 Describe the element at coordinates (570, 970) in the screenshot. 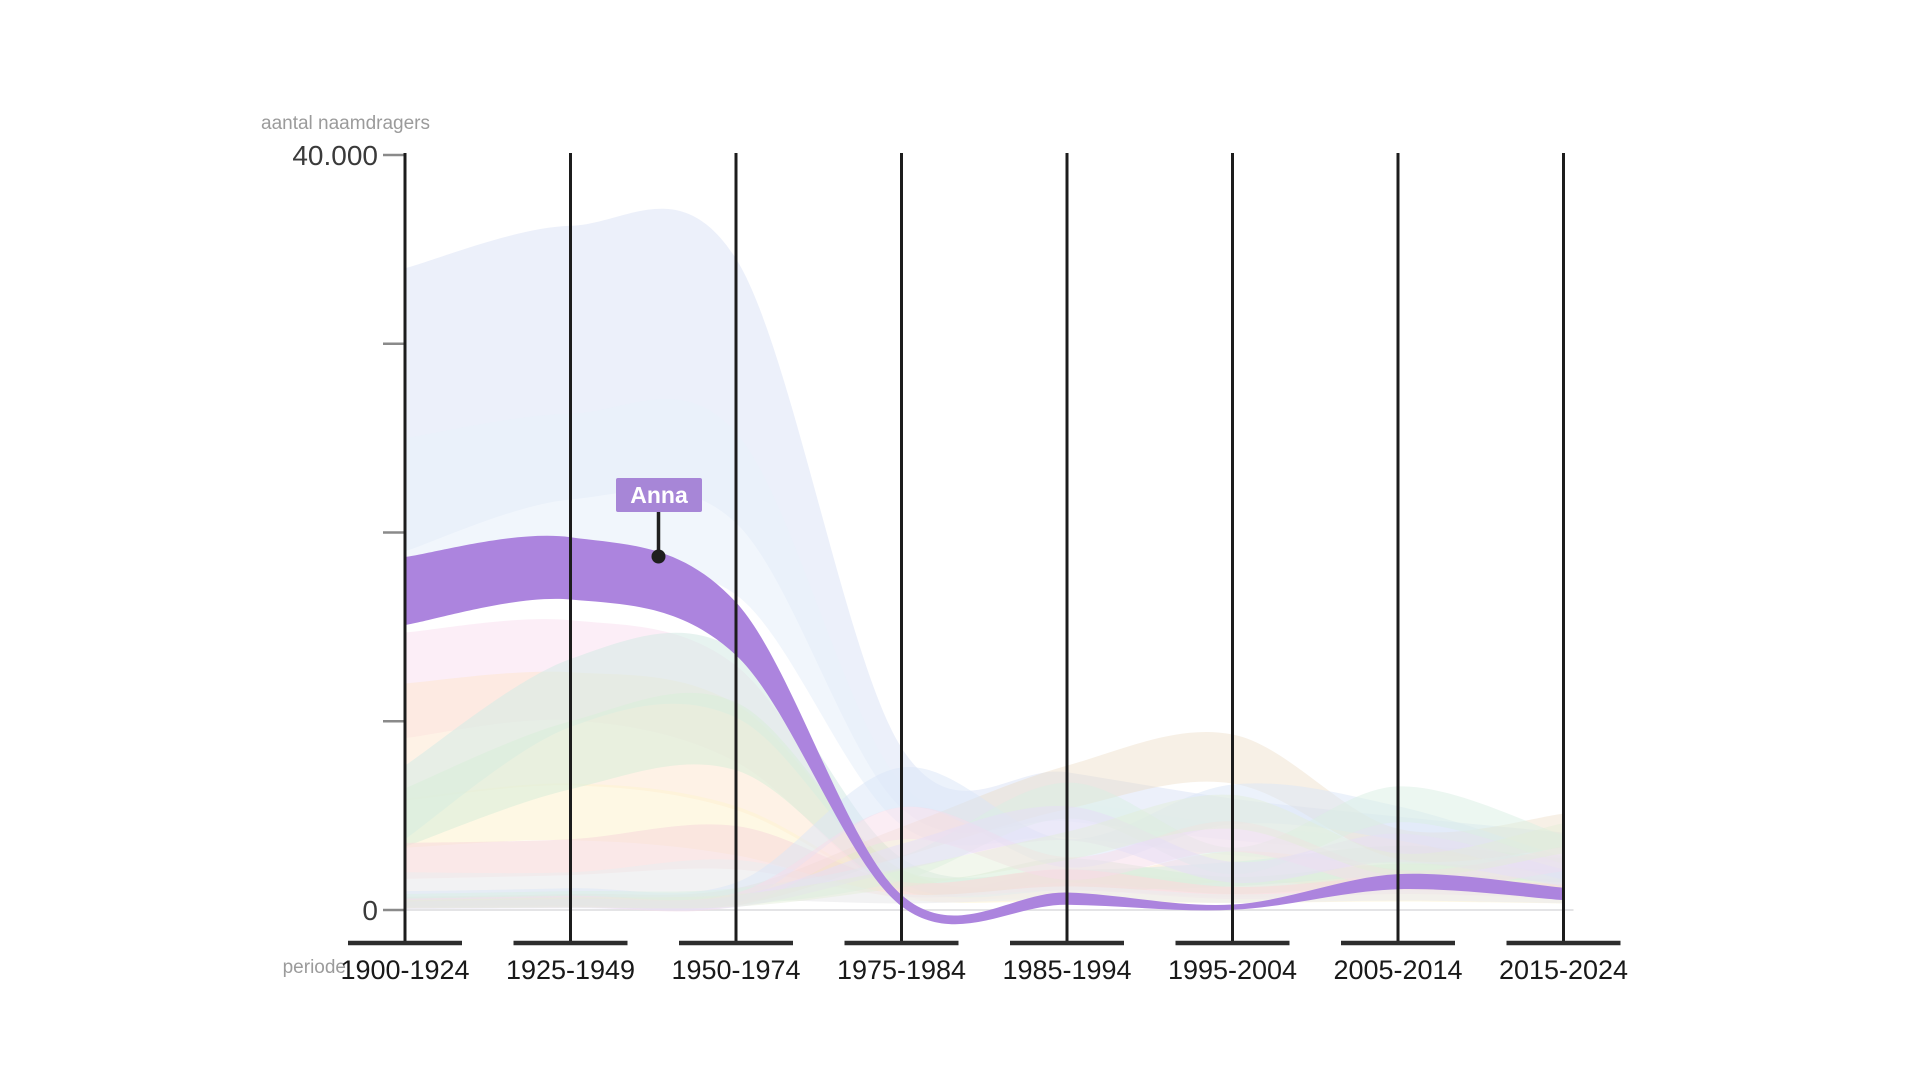

I see `x-axis-label-1925-1949: 1925-1949` at that location.